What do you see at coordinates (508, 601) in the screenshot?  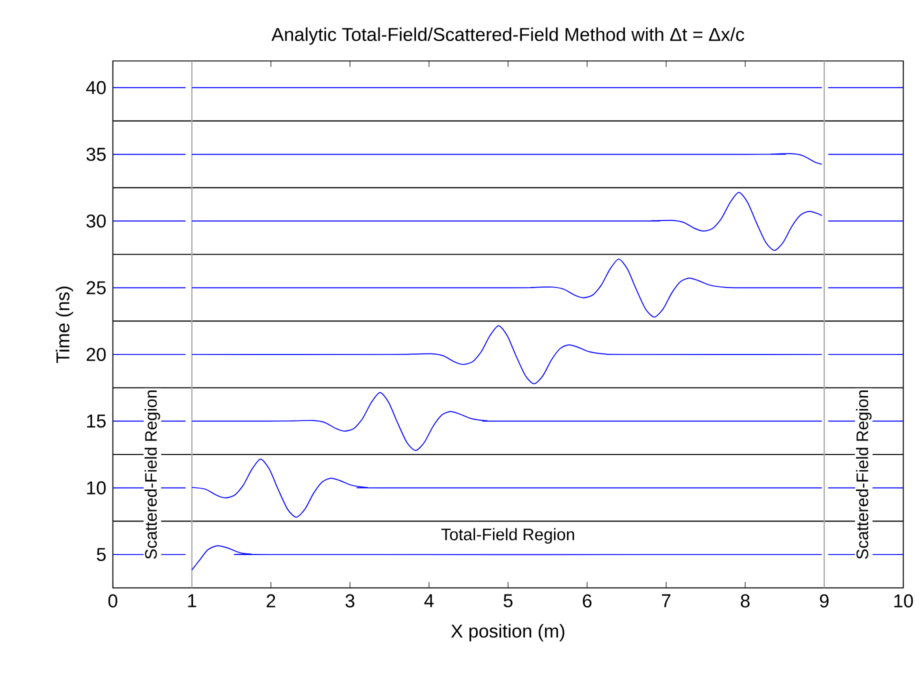 I see `x-tick-label: 5` at bounding box center [508, 601].